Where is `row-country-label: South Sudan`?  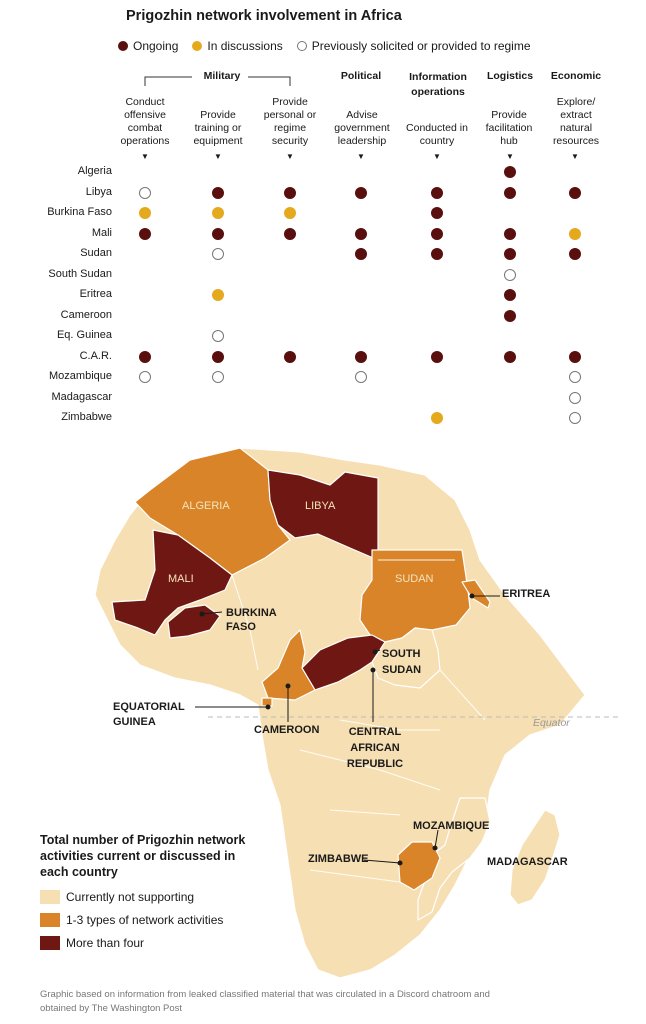 row-country-label: South Sudan is located at coordinates (80, 273).